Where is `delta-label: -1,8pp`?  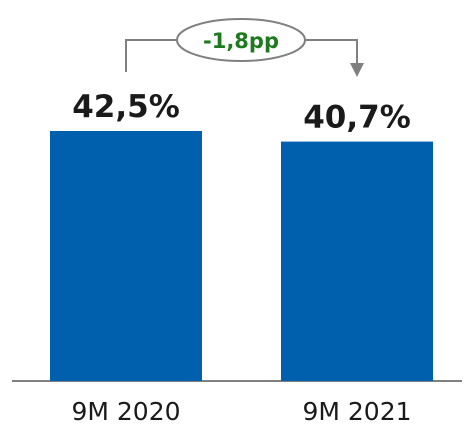 delta-label: -1,8pp is located at coordinates (241, 41).